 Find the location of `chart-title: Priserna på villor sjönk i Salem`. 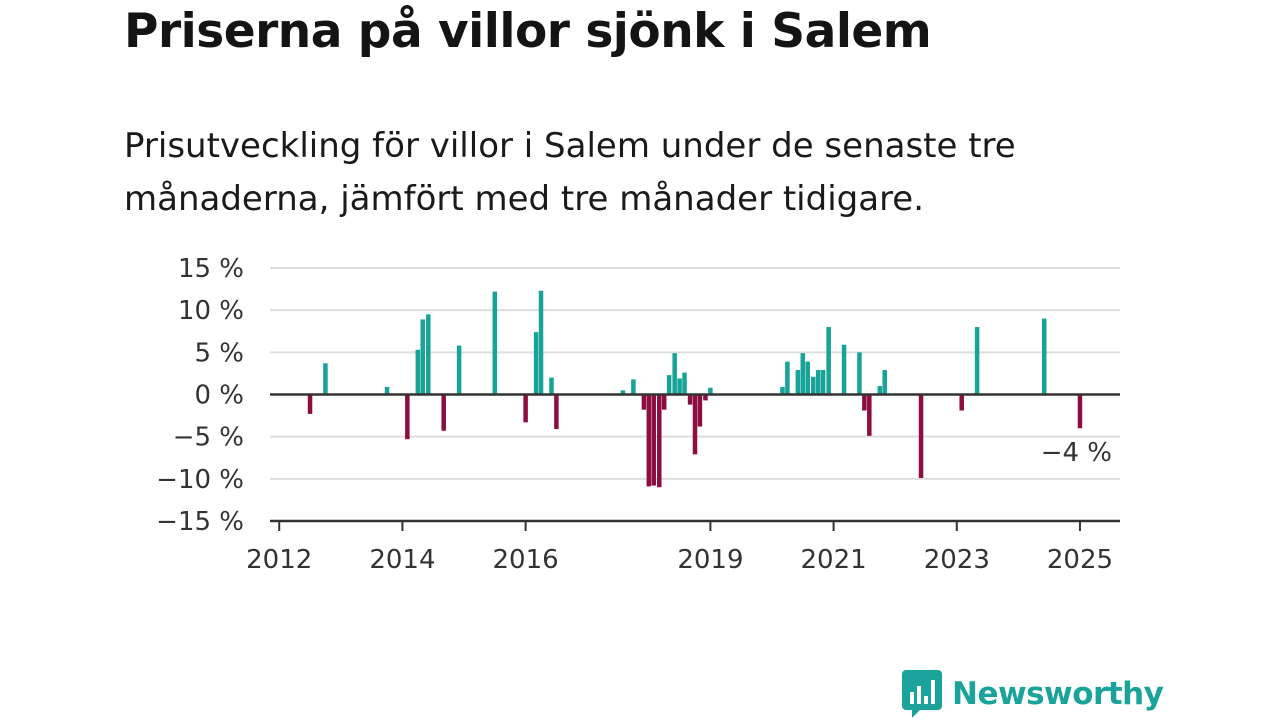

chart-title: Priserna på villor sjönk i Salem is located at coordinates (528, 31).